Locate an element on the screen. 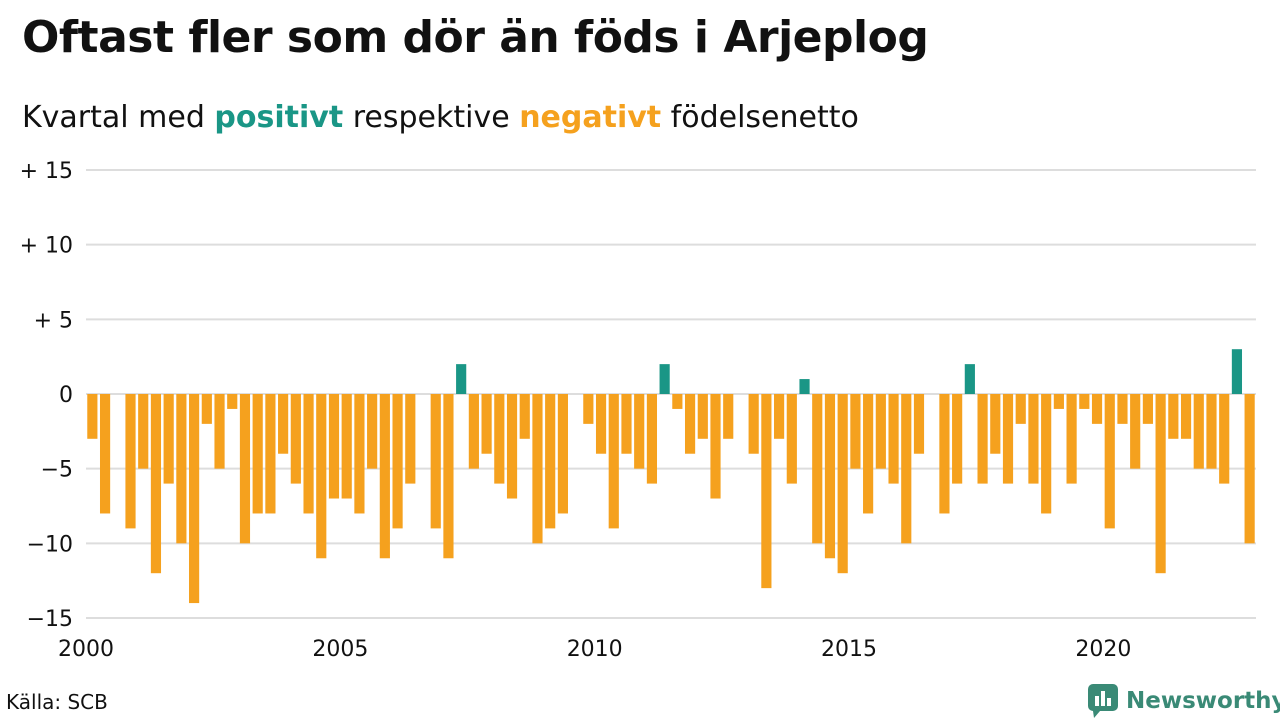  page-title: Oftast fler som dör än föds i Arjeplog is located at coordinates (475, 37).